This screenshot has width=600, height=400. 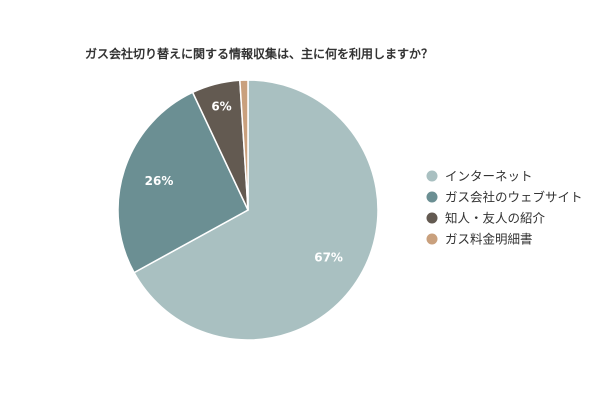 I want to click on slice-label-1: 67%, so click(x=328, y=258).